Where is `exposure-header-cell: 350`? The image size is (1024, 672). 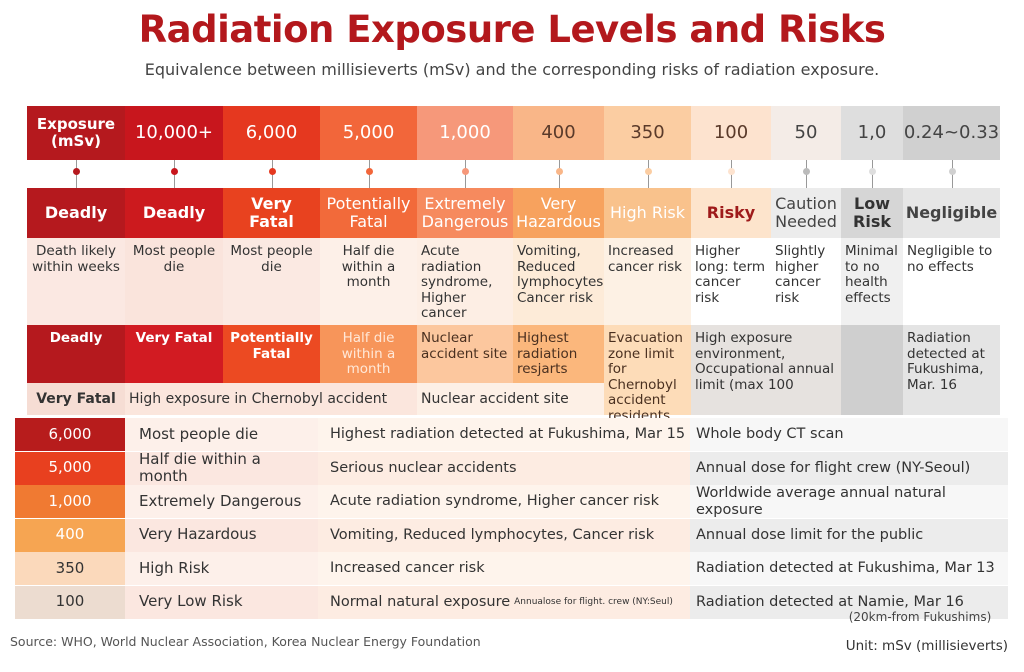 exposure-header-cell: 350 is located at coordinates (647, 133).